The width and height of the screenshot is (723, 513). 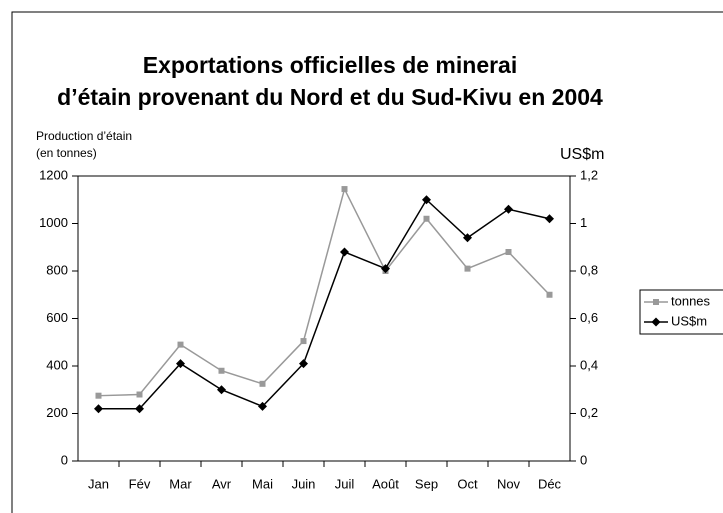 What do you see at coordinates (222, 483) in the screenshot?
I see `x-tick-label: Avr` at bounding box center [222, 483].